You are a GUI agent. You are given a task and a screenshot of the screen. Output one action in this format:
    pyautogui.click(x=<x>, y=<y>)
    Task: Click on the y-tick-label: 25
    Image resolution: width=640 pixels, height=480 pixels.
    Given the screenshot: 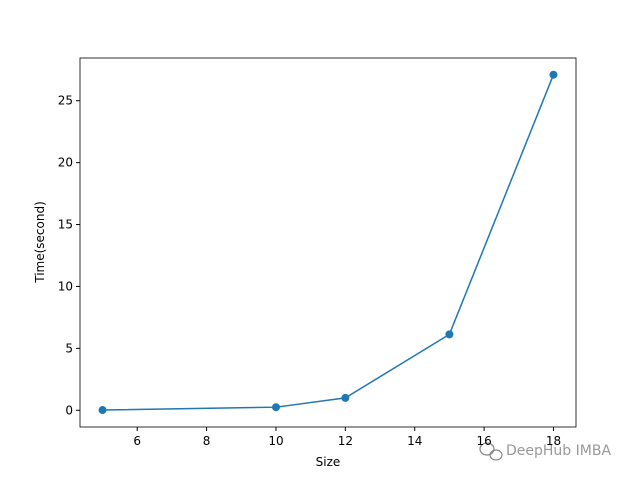 What is the action you would take?
    pyautogui.click(x=65, y=101)
    